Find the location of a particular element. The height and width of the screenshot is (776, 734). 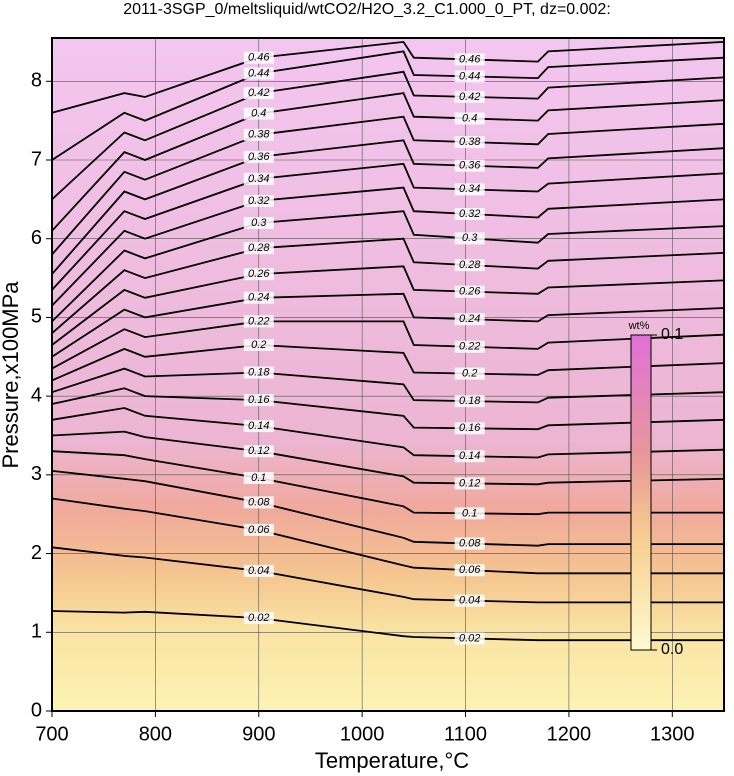

contour-label: 0.34 is located at coordinates (258, 179).